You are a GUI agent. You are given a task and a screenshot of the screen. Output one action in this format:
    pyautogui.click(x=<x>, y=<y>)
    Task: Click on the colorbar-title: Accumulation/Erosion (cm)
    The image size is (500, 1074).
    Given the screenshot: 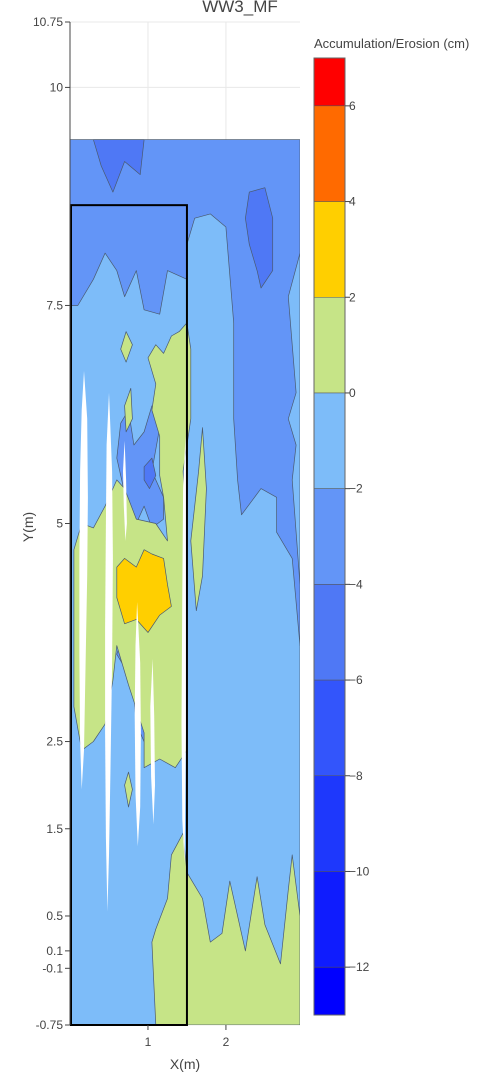 What is the action you would take?
    pyautogui.click(x=391, y=43)
    